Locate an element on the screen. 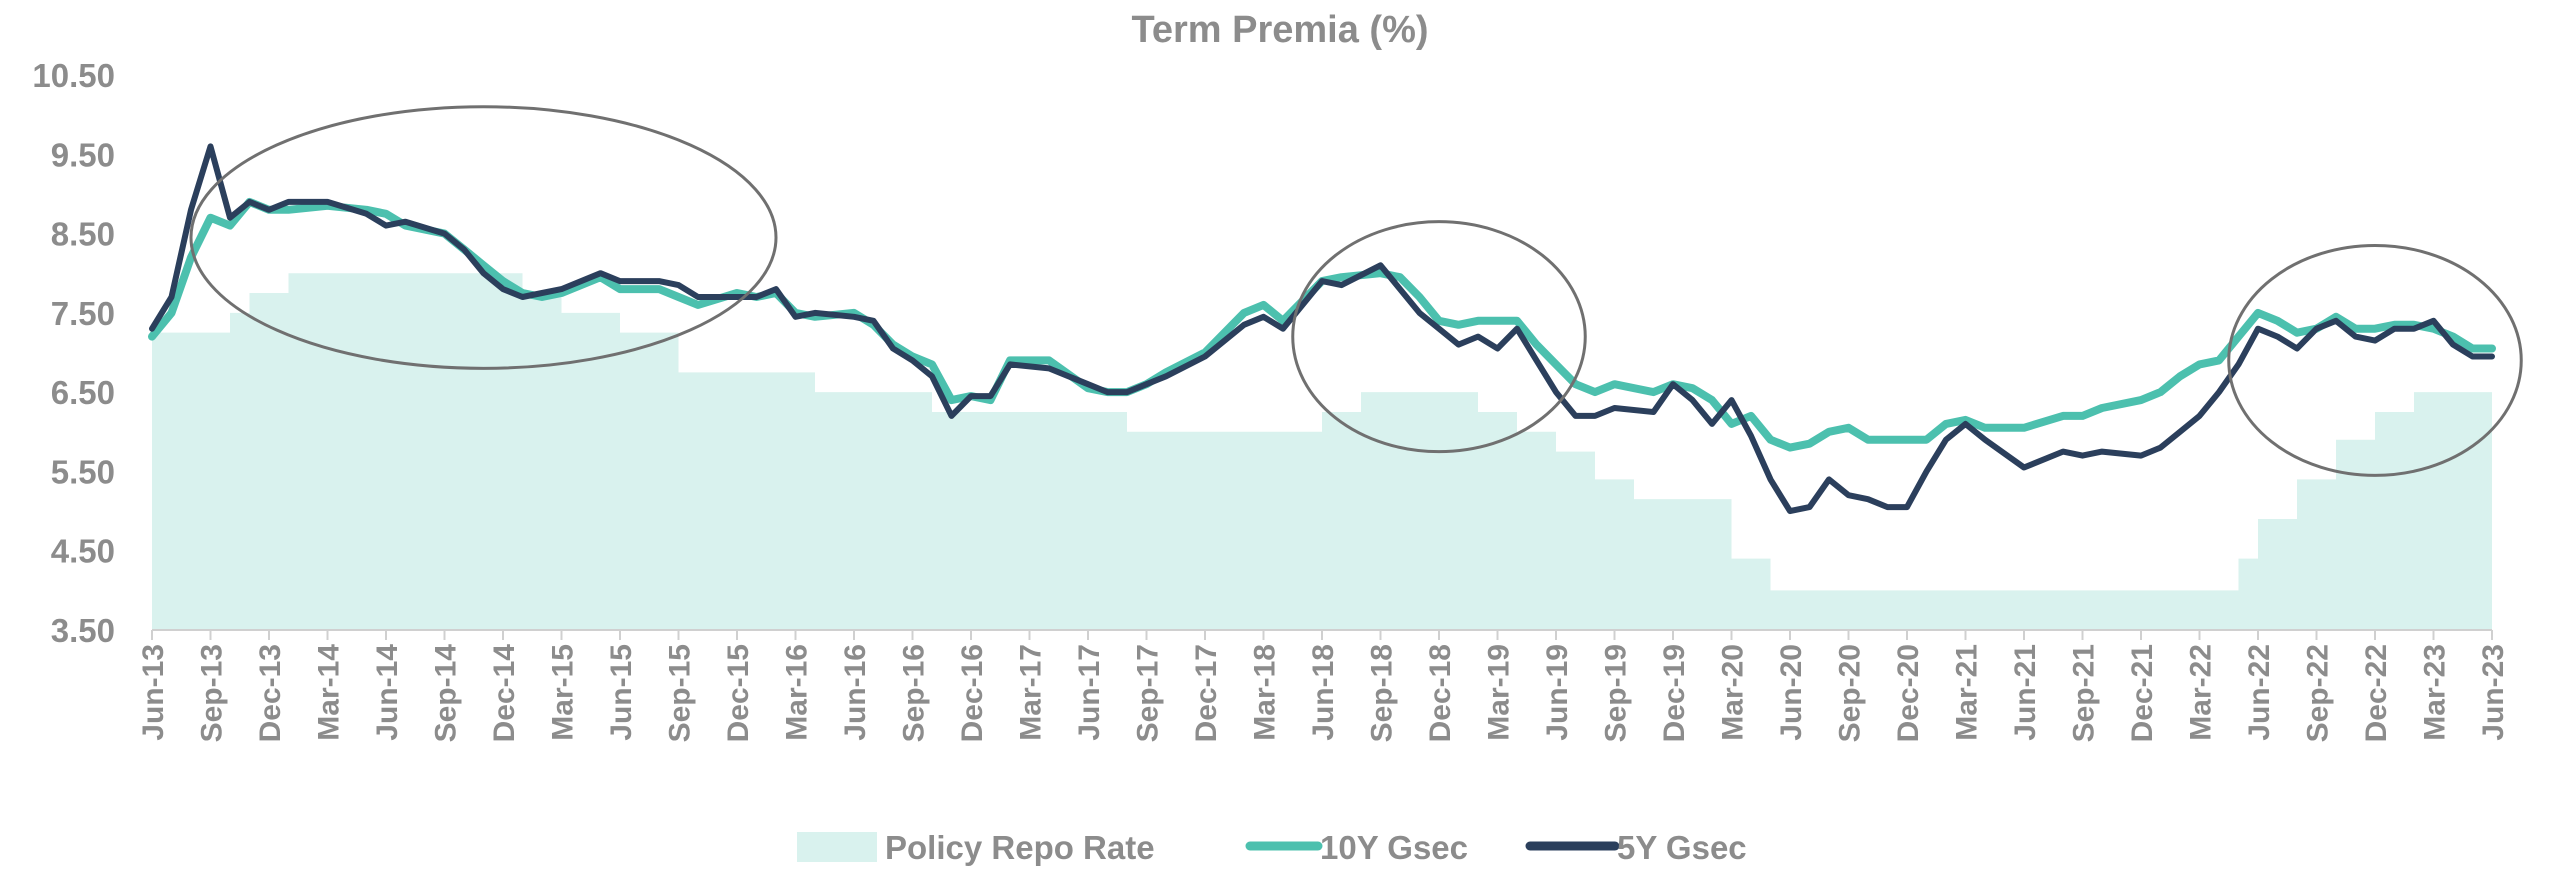 The height and width of the screenshot is (880, 2560). x-tick-label: Dec-17 is located at coordinates (1206, 693).